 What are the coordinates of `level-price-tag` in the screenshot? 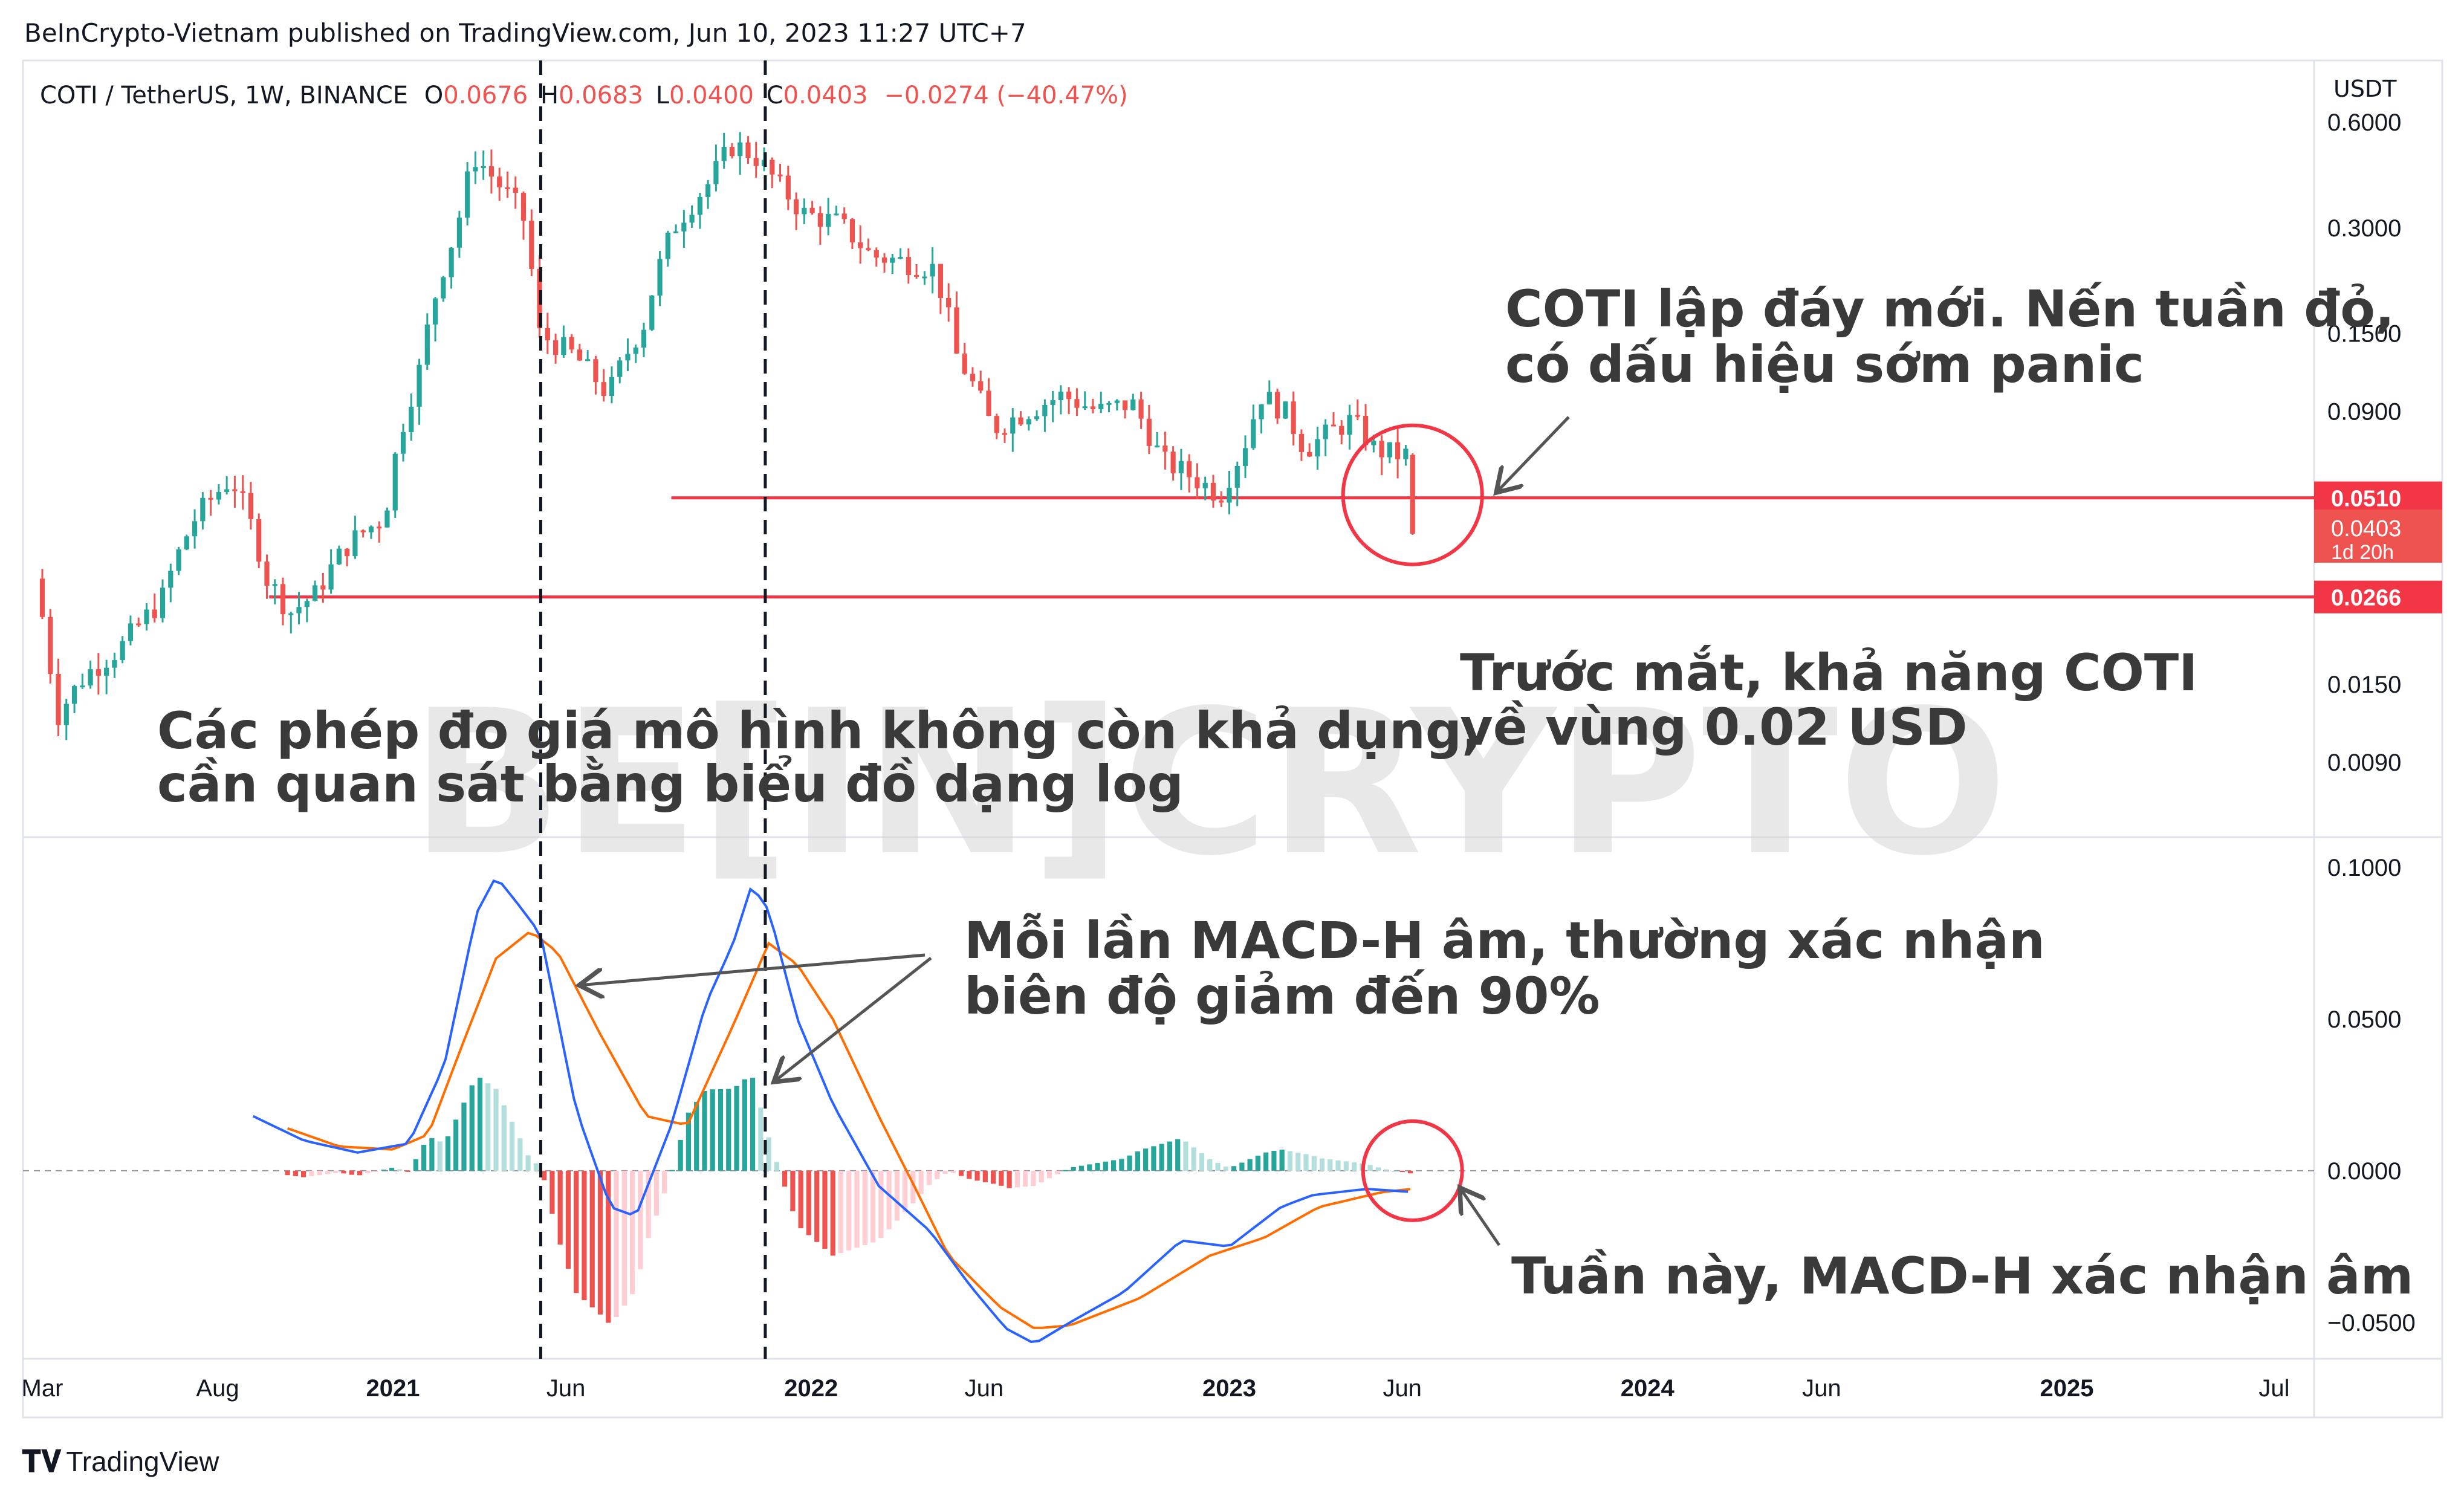 It's located at (2378, 498).